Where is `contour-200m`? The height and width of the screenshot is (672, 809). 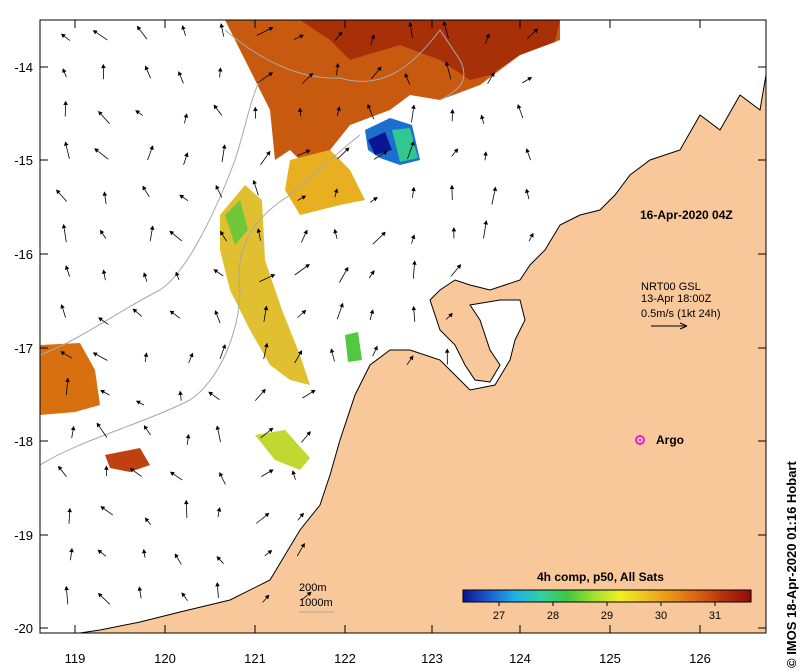
contour-200m is located at coordinates (344, 65).